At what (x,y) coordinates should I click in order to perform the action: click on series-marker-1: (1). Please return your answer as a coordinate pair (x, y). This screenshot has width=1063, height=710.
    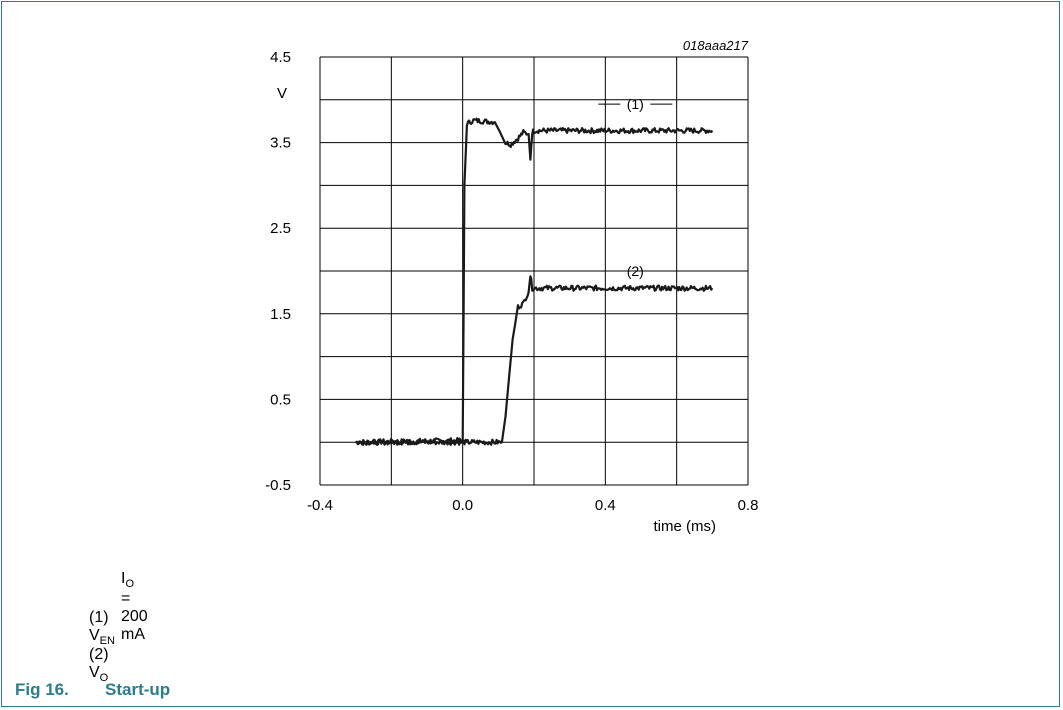
    Looking at the image, I should click on (635, 104).